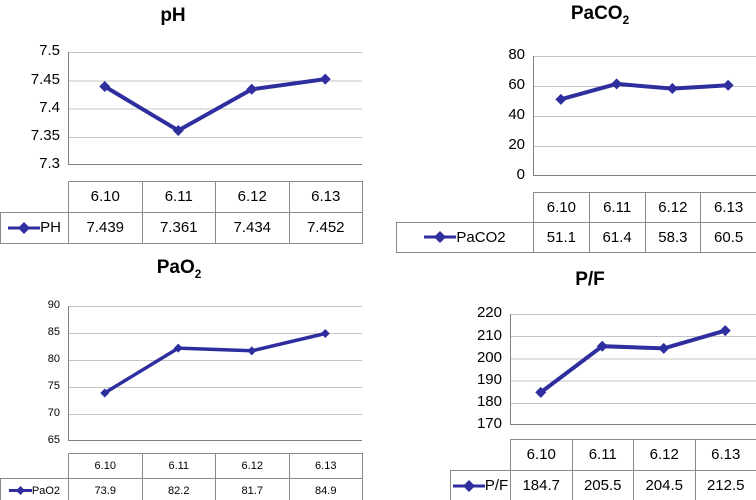  Describe the element at coordinates (325, 227) in the screenshot. I see `value-cell: 7.452` at that location.